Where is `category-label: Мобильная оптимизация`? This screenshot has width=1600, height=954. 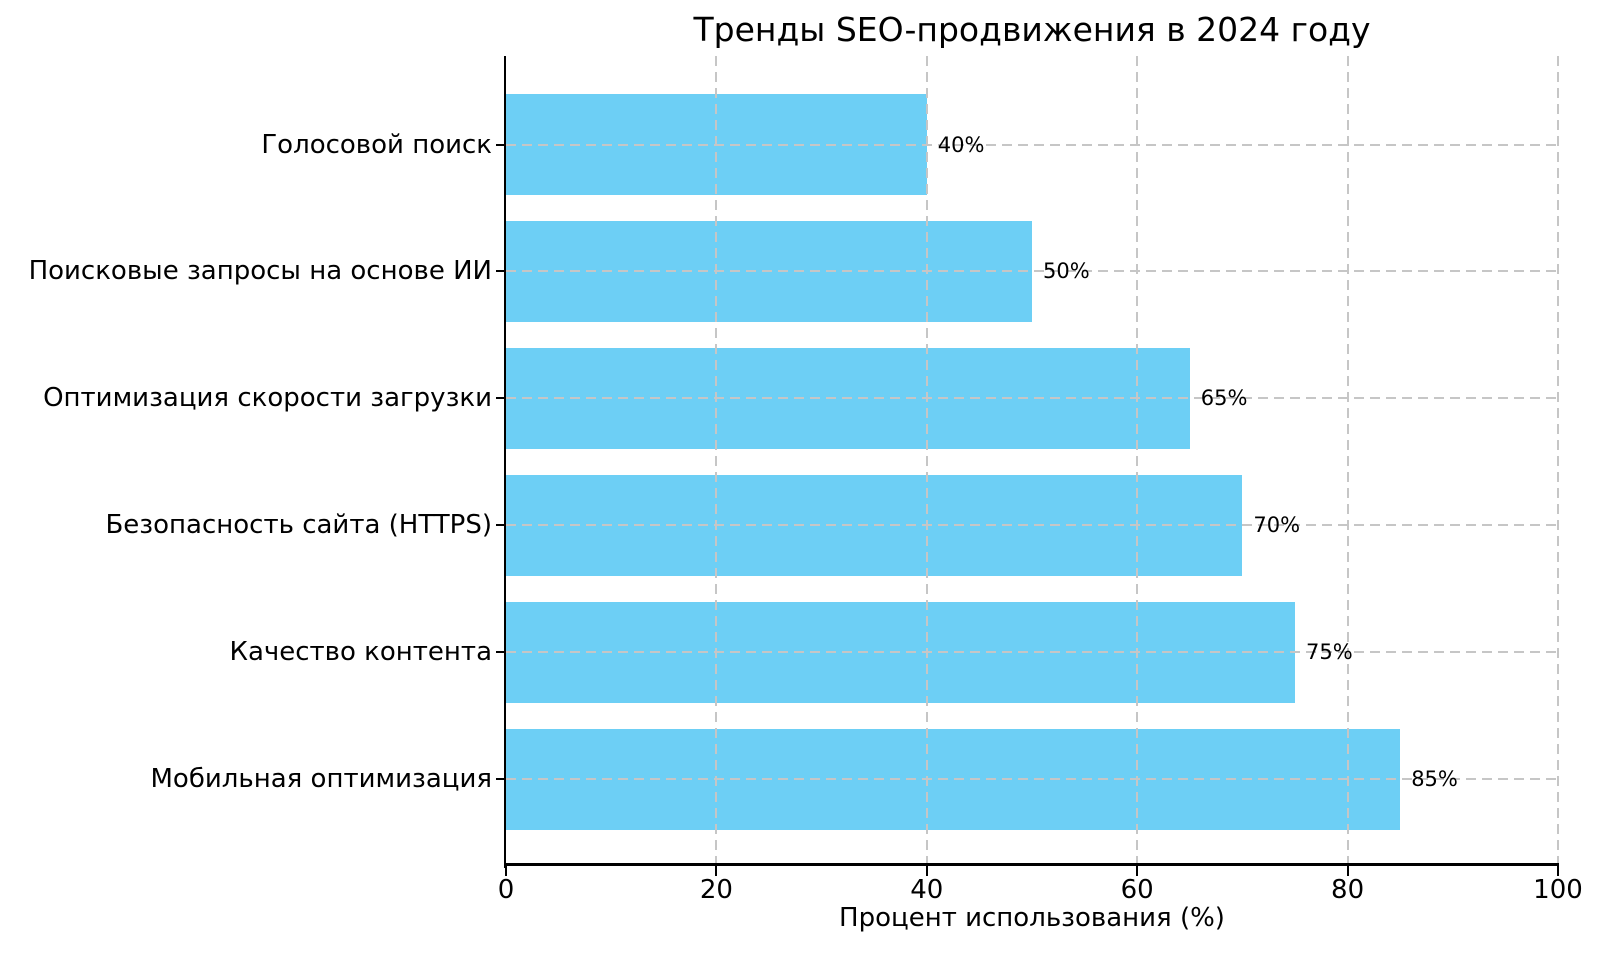
category-label: Мобильная оптимизация is located at coordinates (321, 779).